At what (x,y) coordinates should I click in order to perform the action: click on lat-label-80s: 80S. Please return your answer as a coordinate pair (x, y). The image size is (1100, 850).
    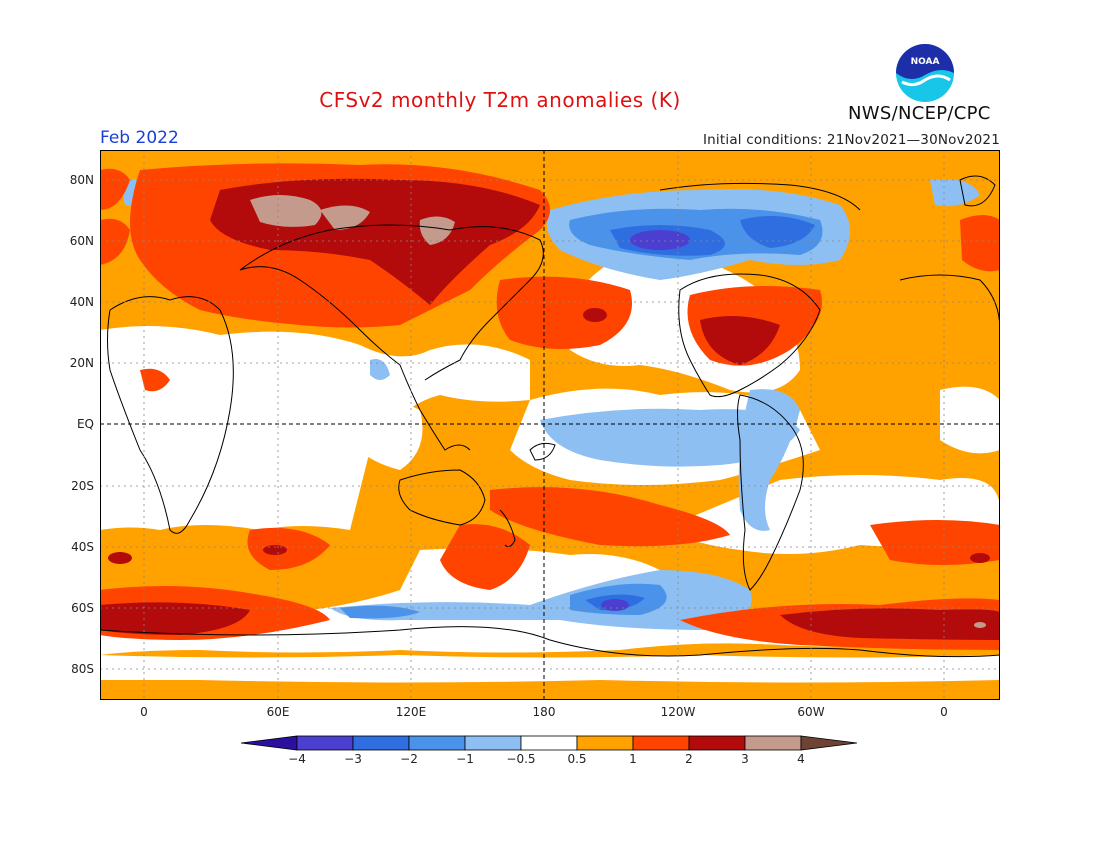
    Looking at the image, I should click on (82, 669).